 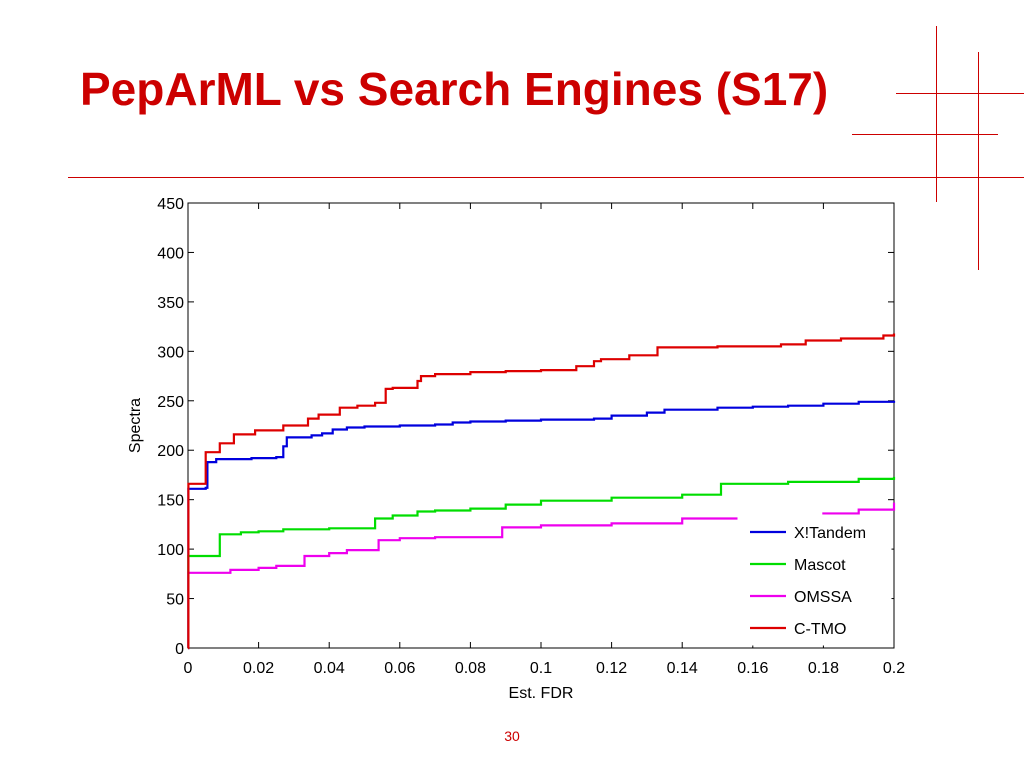 What do you see at coordinates (170, 253) in the screenshot?
I see `y-tick-label: 400` at bounding box center [170, 253].